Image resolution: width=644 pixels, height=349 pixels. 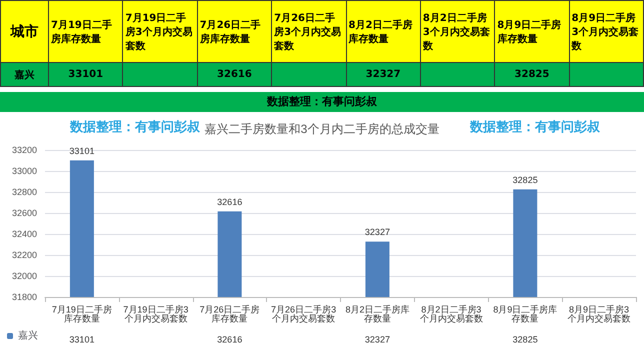 What do you see at coordinates (24, 213) in the screenshot?
I see `y-tick-label: 32600` at bounding box center [24, 213].